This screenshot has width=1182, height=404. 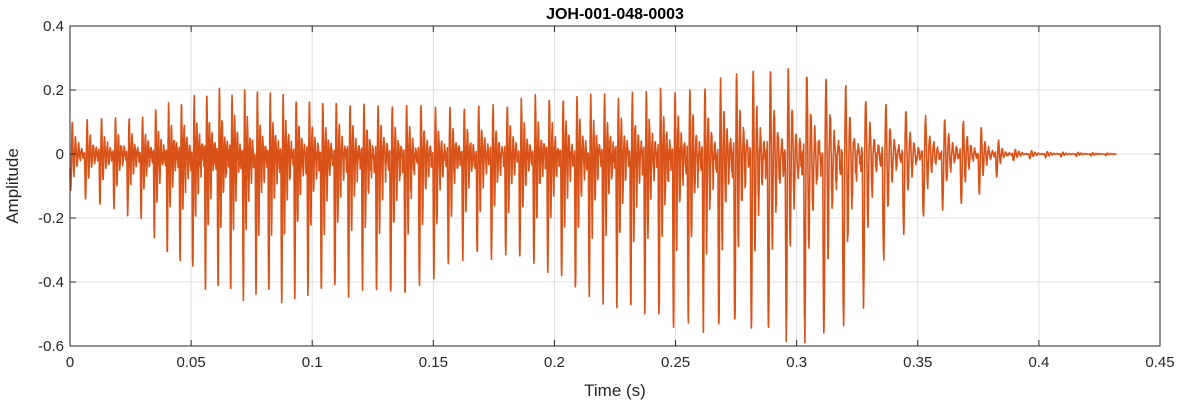 I want to click on chart-title: JOH-001-048-0003, so click(x=615, y=14).